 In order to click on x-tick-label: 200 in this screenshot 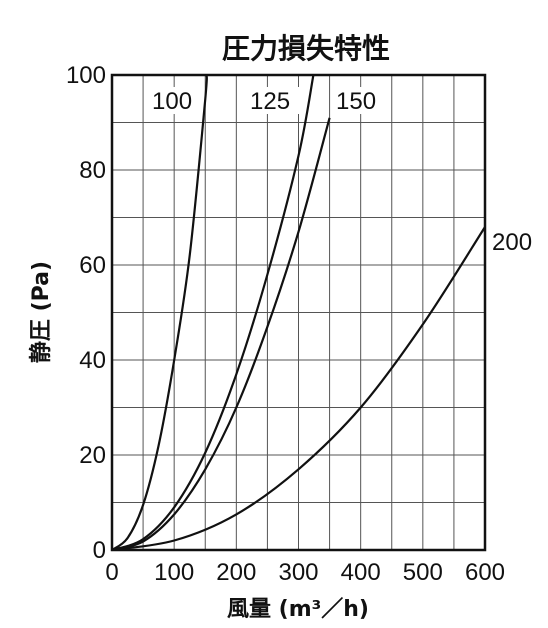, I will do `click(236, 572)`.